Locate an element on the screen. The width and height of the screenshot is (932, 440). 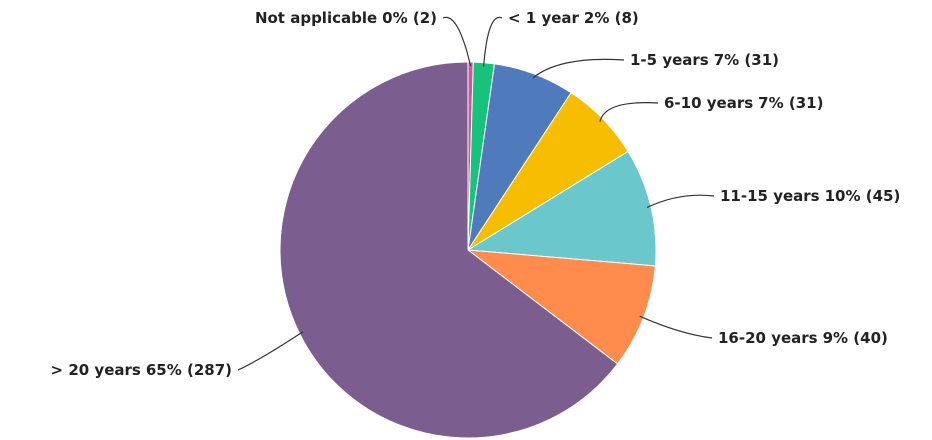
pie-slice is located at coordinates (561, 208).